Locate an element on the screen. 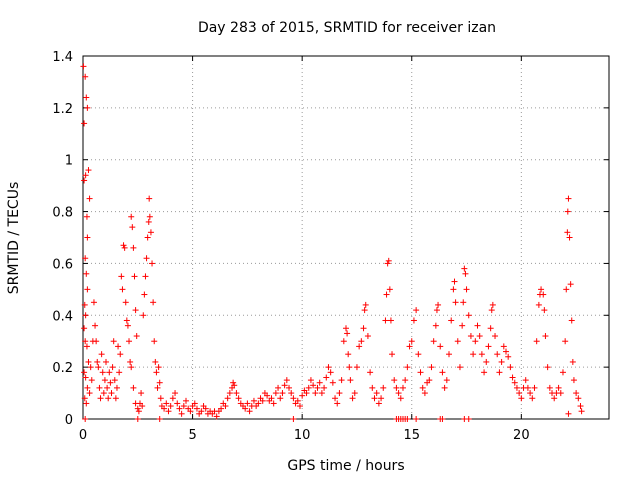 The image size is (640, 480). y-tick-label: 0.8 is located at coordinates (62, 213).